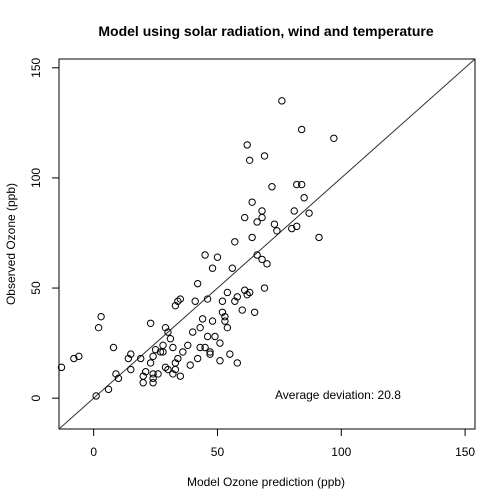 This screenshot has width=504, height=504. Describe the element at coordinates (36, 178) in the screenshot. I see `y-tick-label: 100` at that location.